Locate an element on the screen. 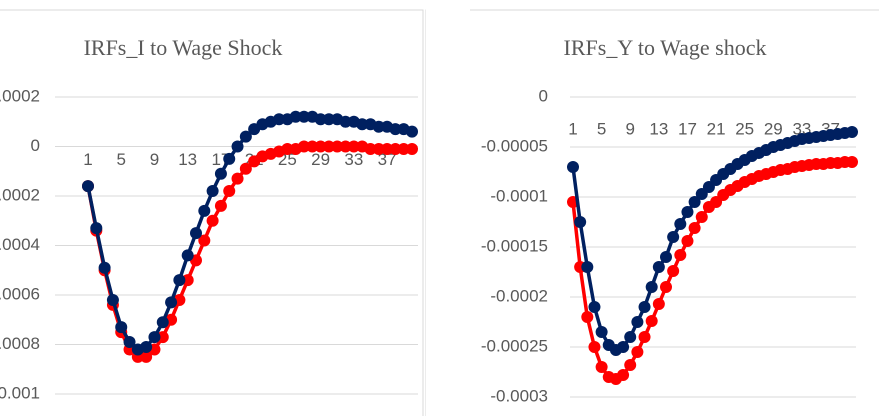 Image resolution: width=879 pixels, height=416 pixels. x-tick-label: 33 is located at coordinates (353, 159).